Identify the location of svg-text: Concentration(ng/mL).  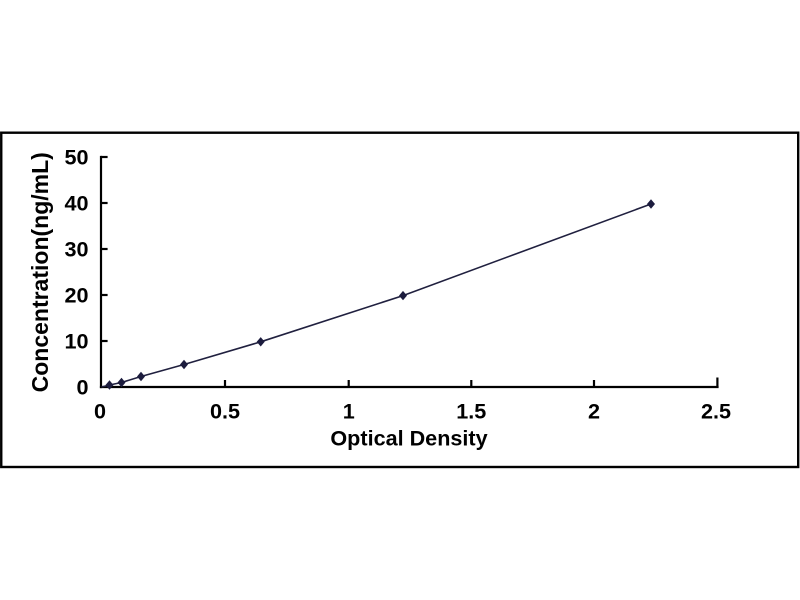
(40, 272).